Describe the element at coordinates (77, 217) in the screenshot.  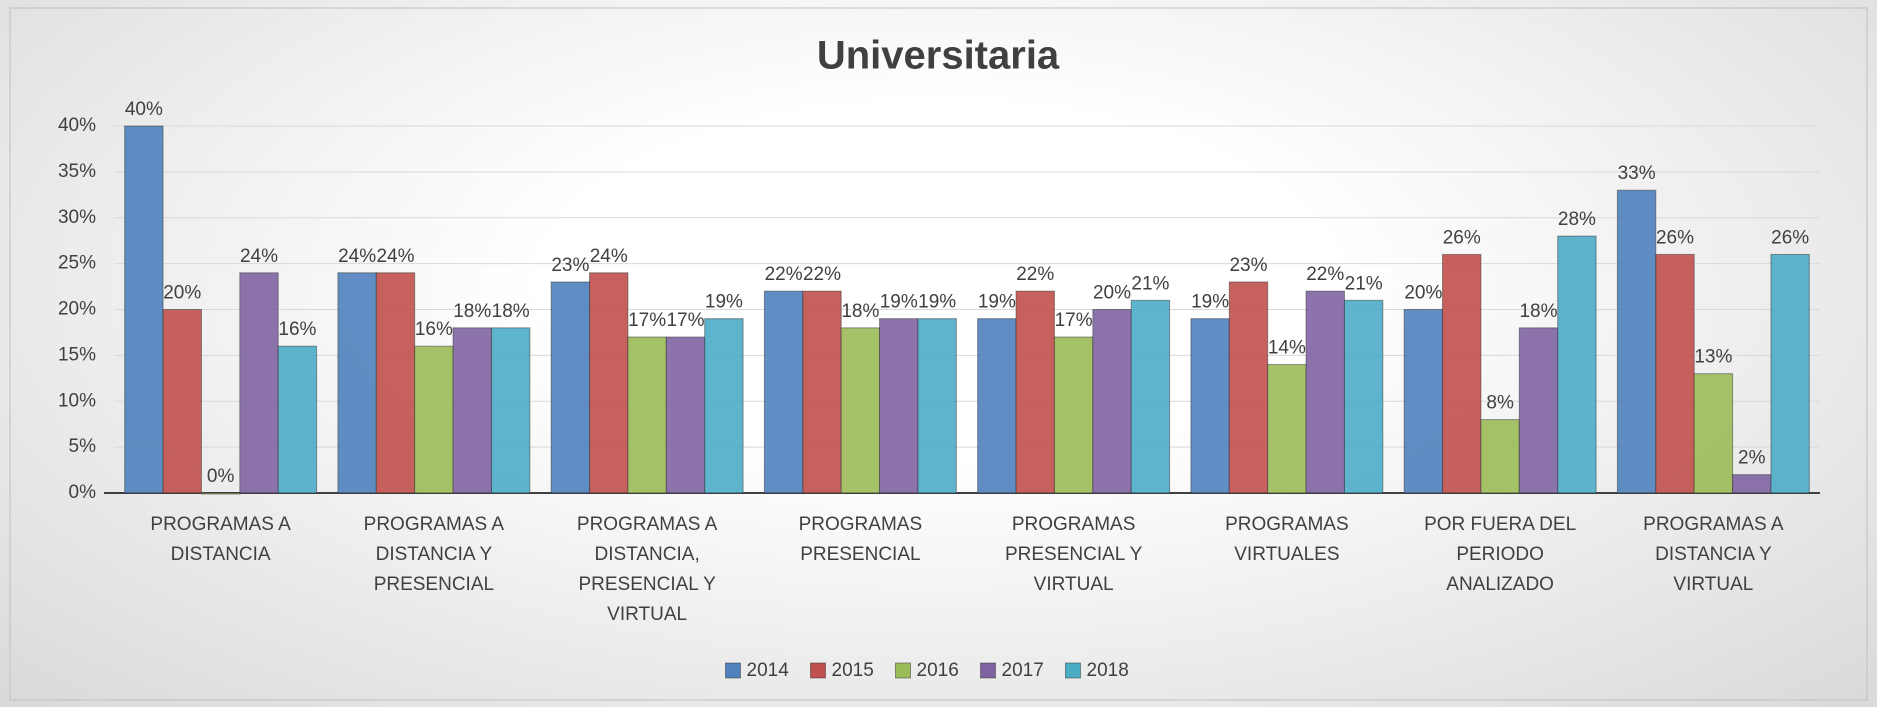
I see `y-tick-label: 30%` at that location.